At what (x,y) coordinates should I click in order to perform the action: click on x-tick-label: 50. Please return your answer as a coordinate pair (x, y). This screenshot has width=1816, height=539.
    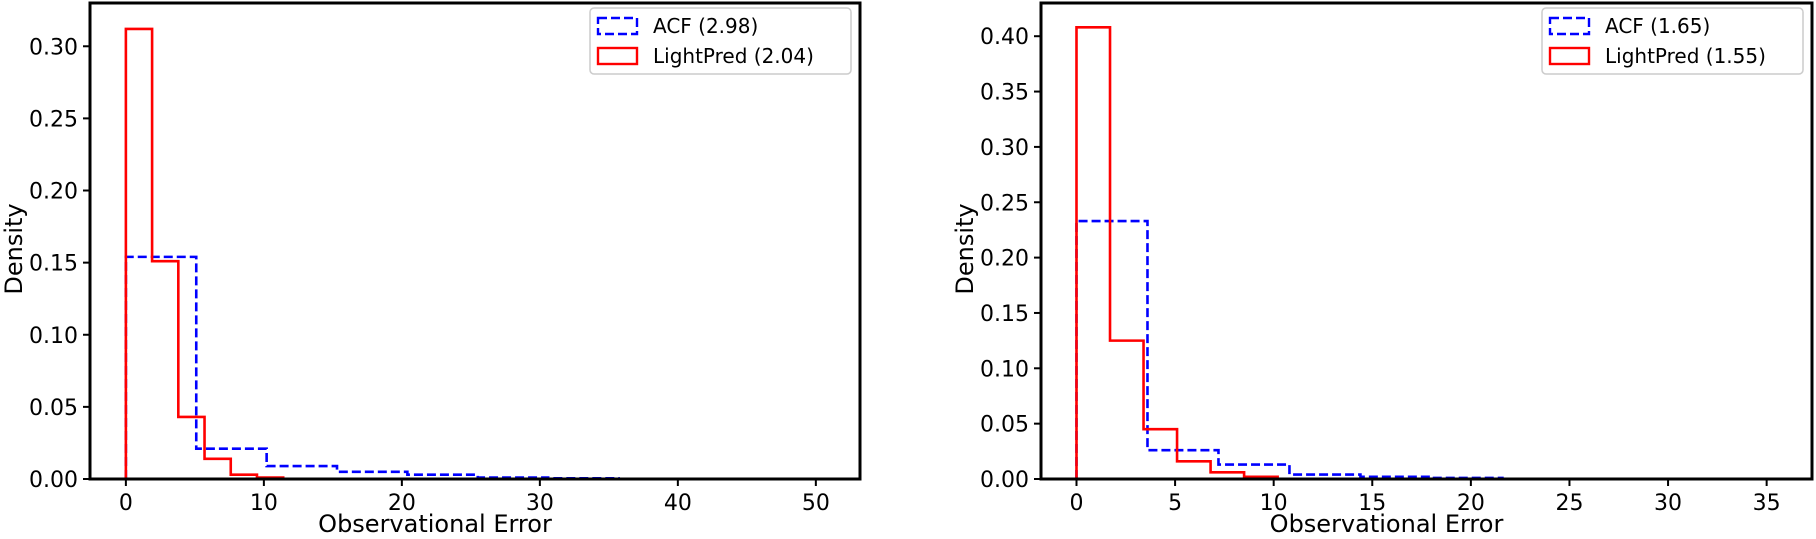
    Looking at the image, I should click on (816, 503).